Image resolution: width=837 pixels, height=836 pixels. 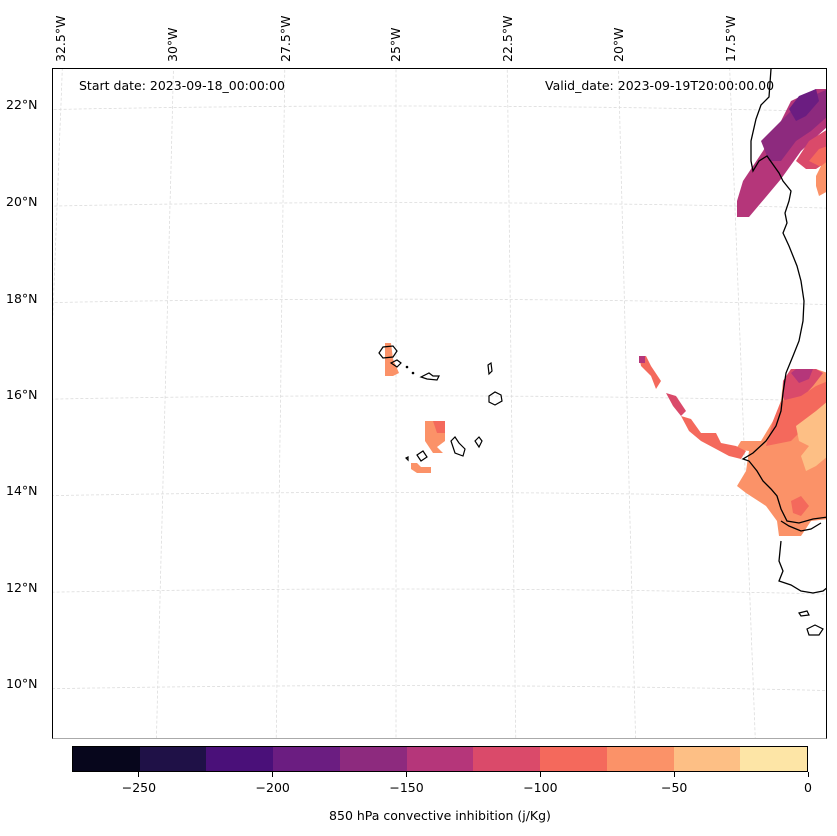 I want to click on latitude-tick-label: 16°N, so click(x=22, y=394).